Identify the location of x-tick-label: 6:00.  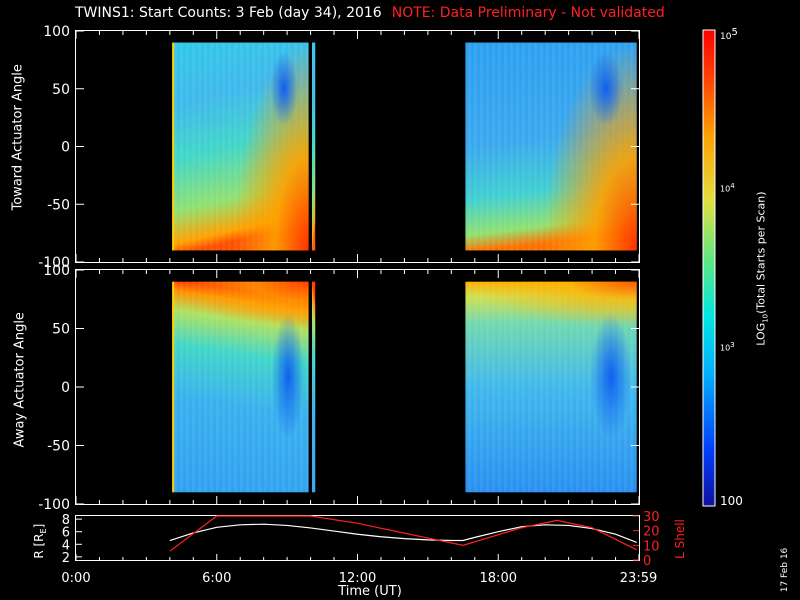
(216, 578).